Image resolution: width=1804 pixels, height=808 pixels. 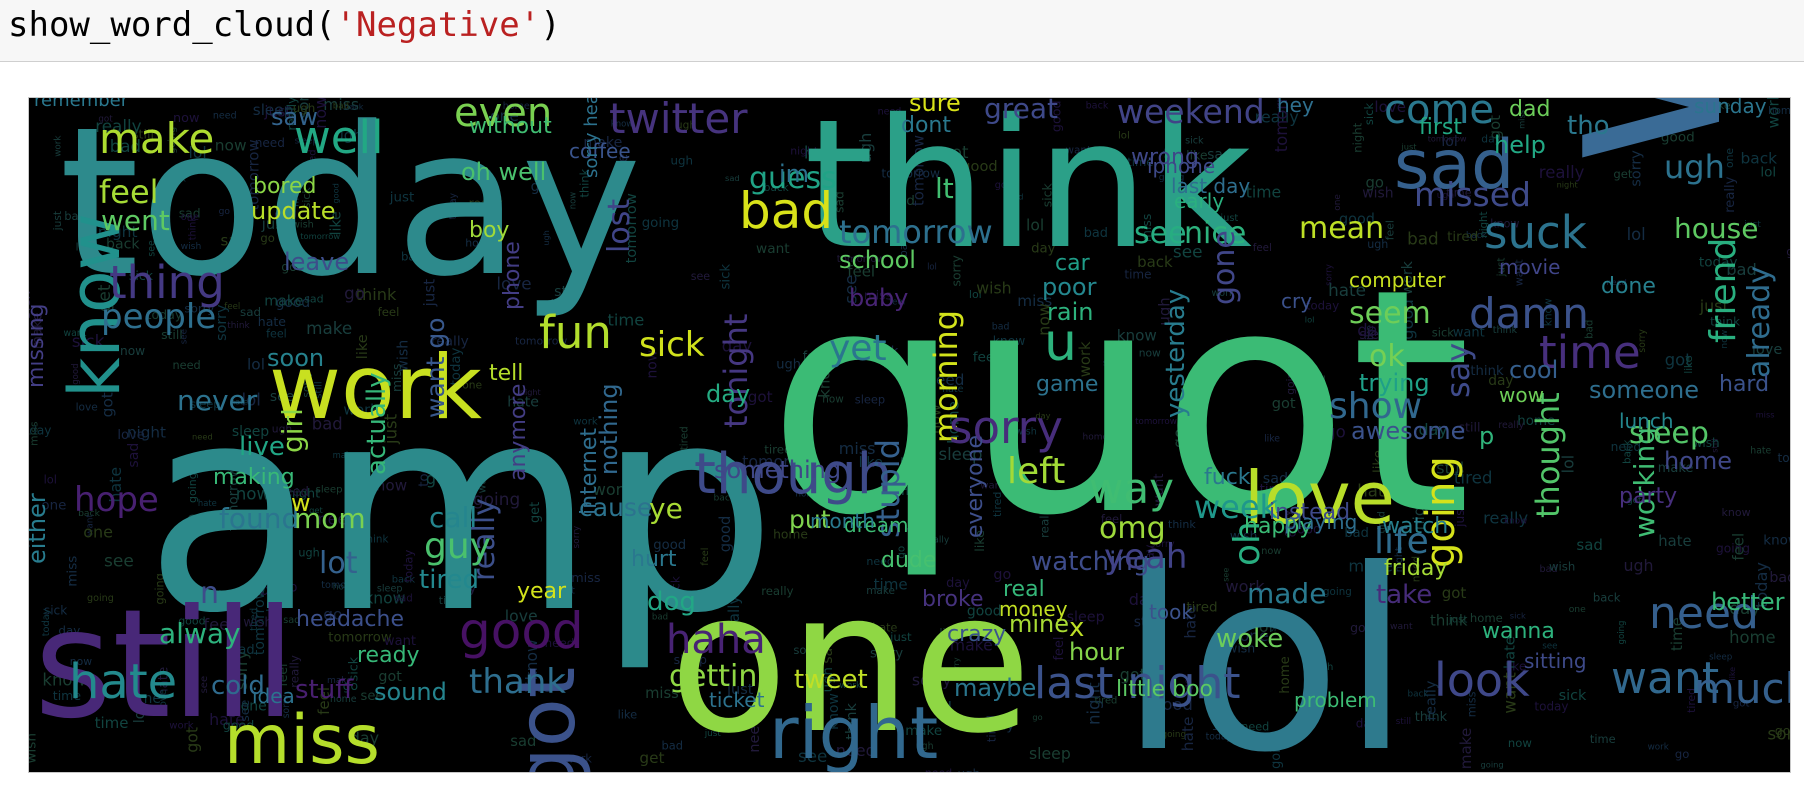 What do you see at coordinates (880, 561) in the screenshot?
I see `svg-text: need` at bounding box center [880, 561].